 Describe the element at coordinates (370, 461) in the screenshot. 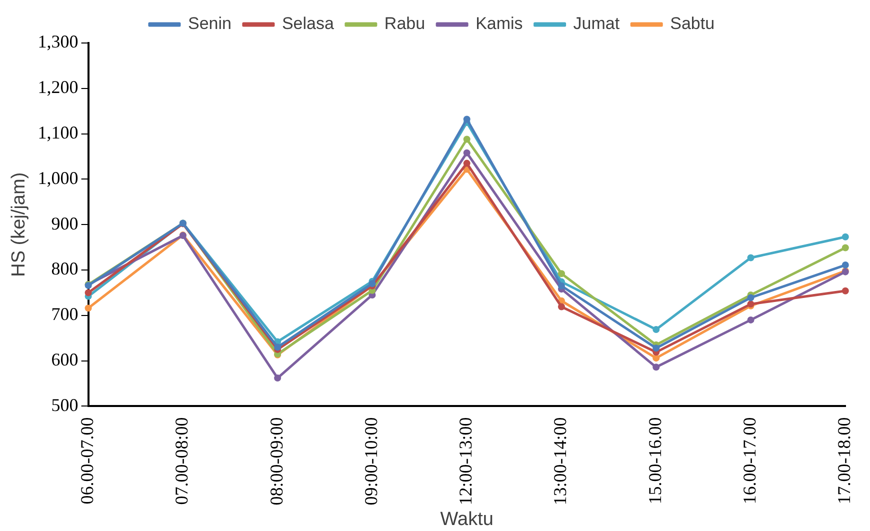

I see `x-tick-label: 09:00-10:00` at that location.